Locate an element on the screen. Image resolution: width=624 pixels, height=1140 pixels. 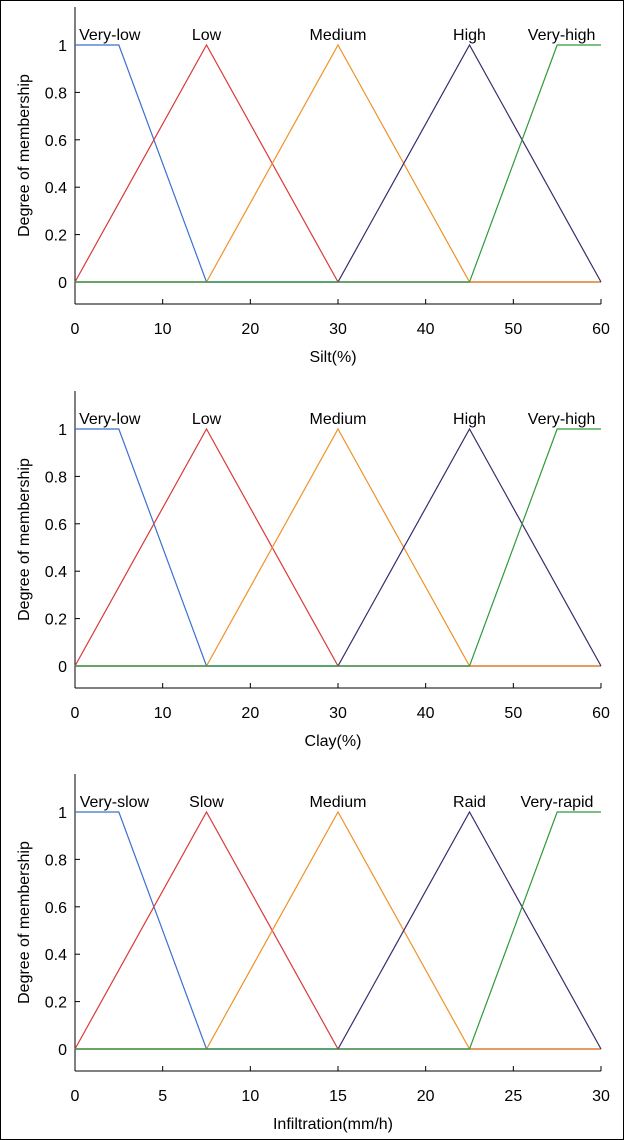
membership-label: Raid is located at coordinates (469, 802).